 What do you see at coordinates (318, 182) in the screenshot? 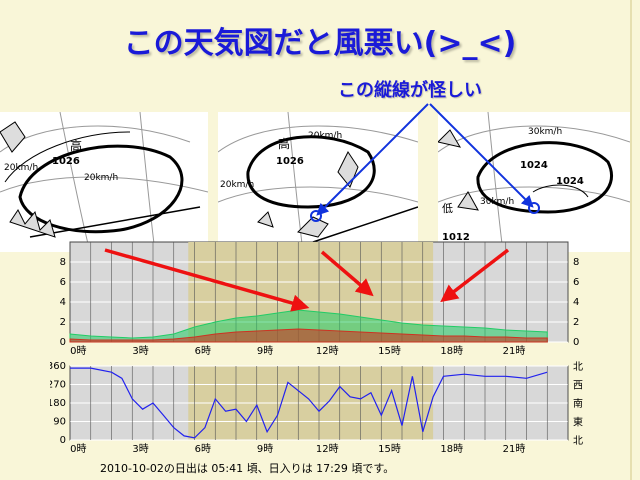
I see `weather-map-2: 20km/h 高 1026 20km/h` at bounding box center [318, 182].